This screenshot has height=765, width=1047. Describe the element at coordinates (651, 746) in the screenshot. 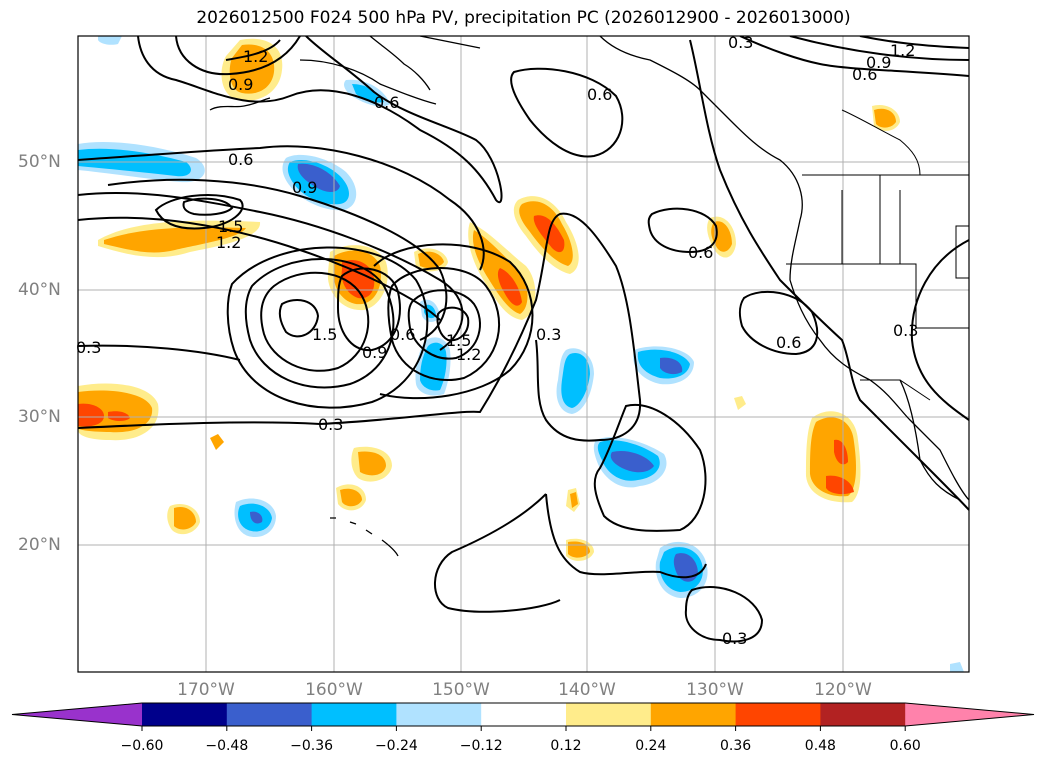

I see `colorbar-tick-label: 0.24` at that location.